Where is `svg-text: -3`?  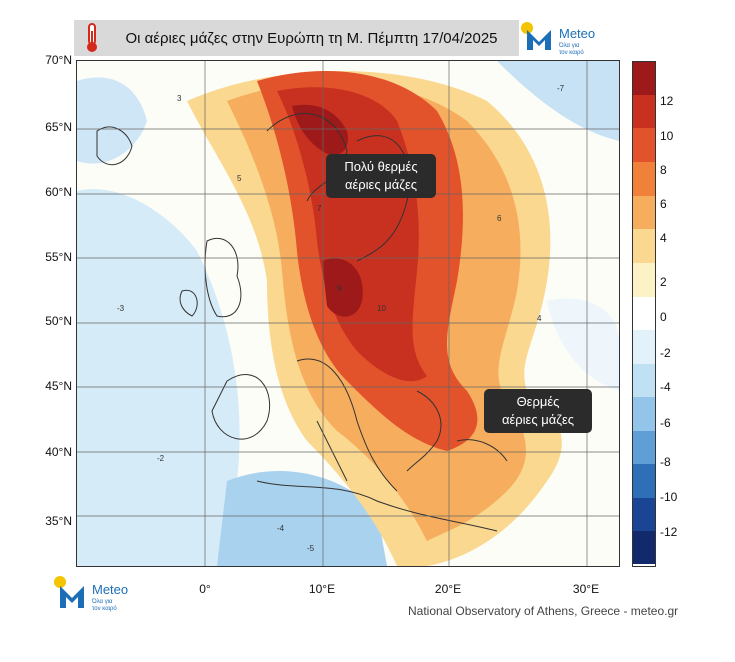 svg-text: -3 is located at coordinates (121, 308).